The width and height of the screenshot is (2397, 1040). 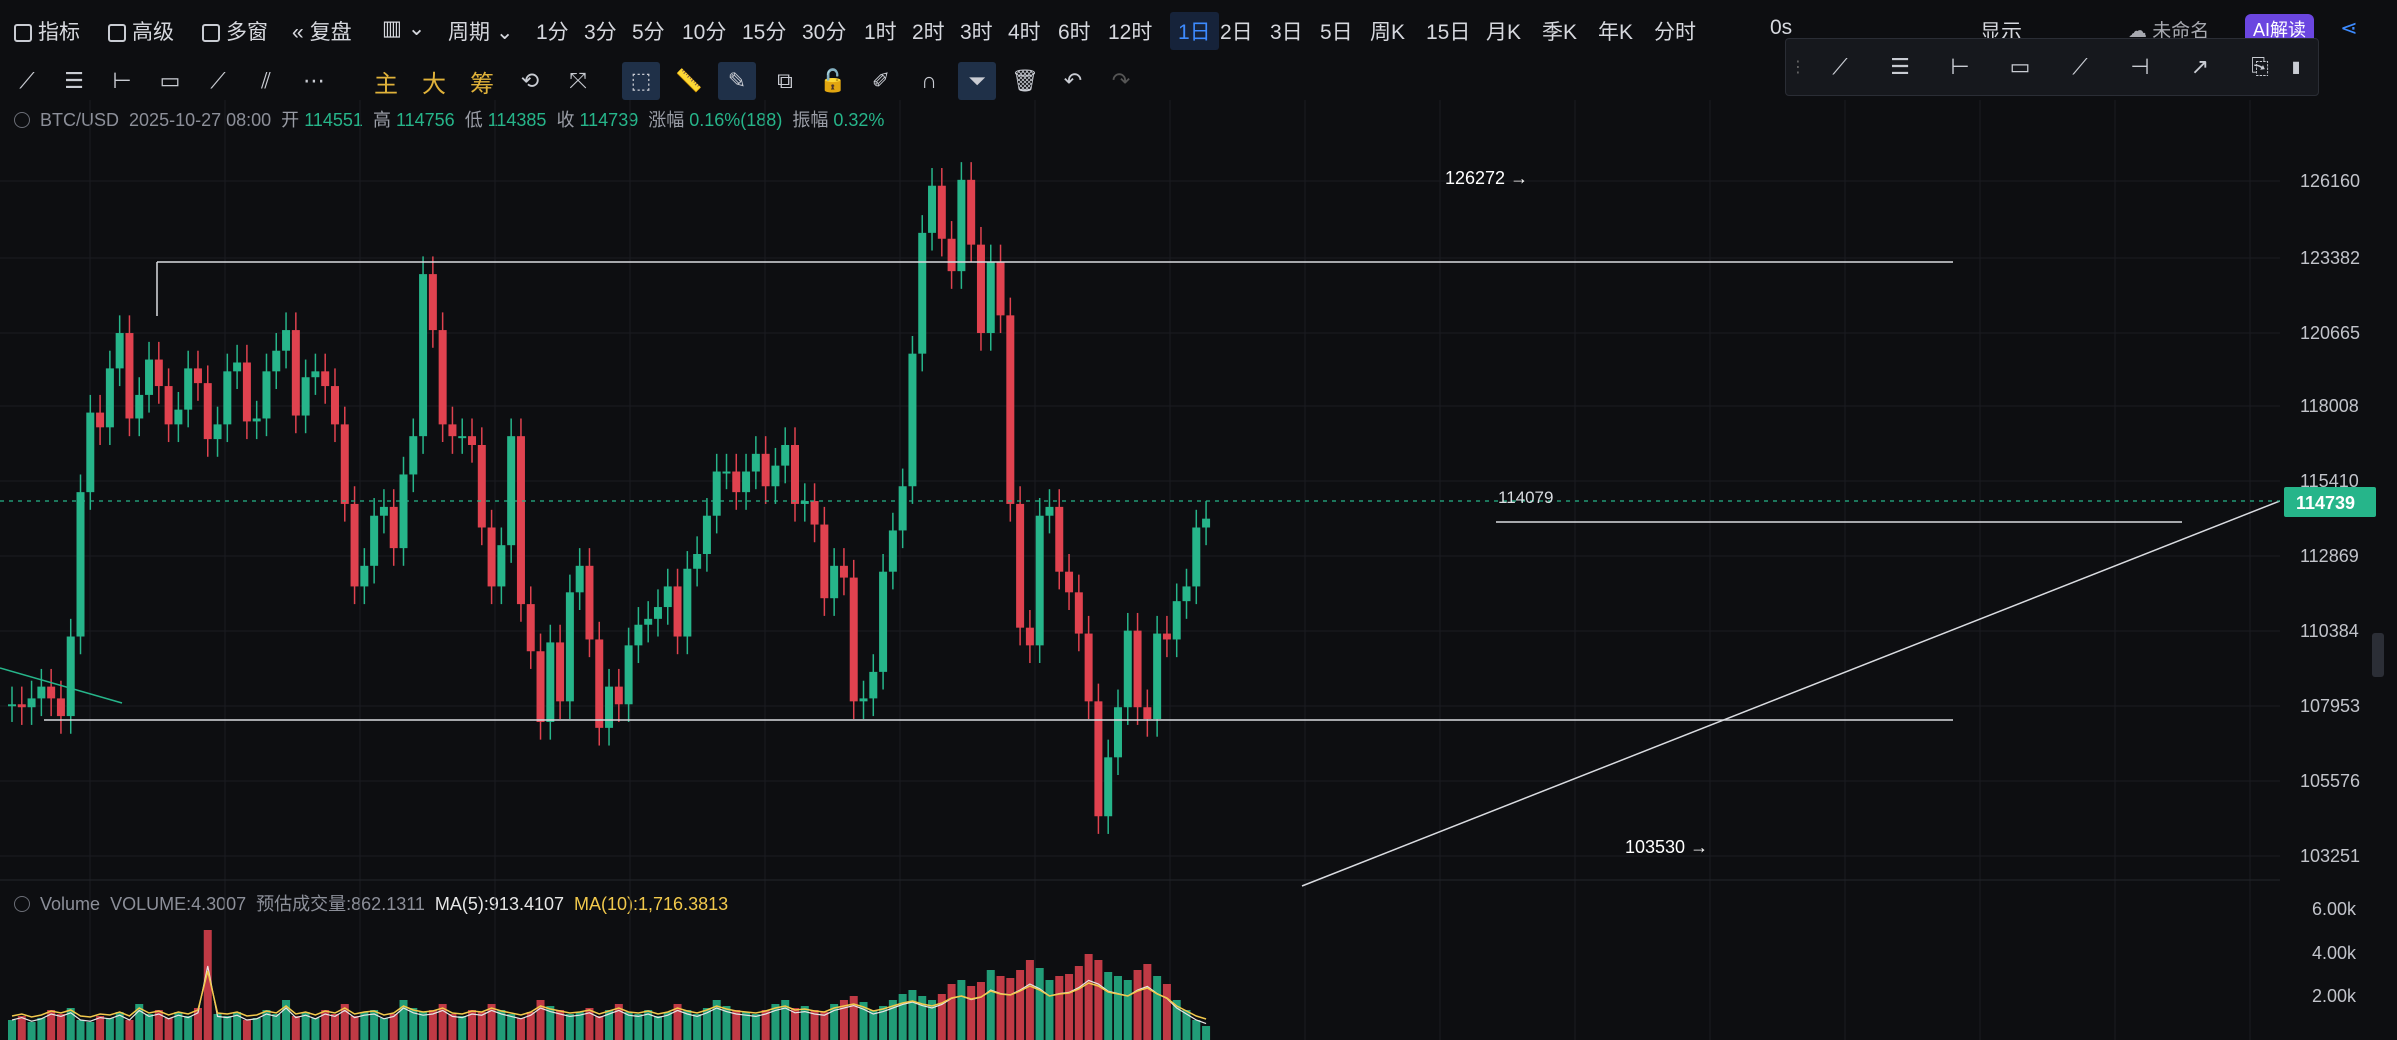 I want to click on period-button: 周期 ⌄, so click(x=481, y=32).